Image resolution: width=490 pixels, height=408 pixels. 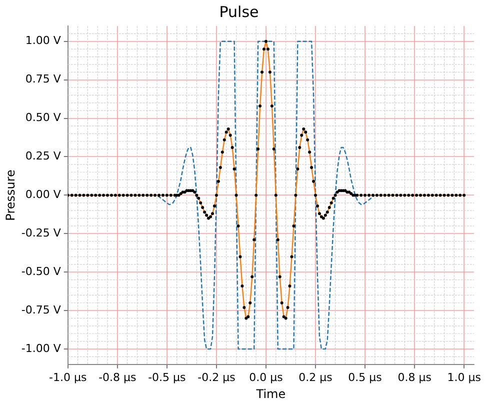 I want to click on x-tick-label: 0.8 µs, so click(x=415, y=377).